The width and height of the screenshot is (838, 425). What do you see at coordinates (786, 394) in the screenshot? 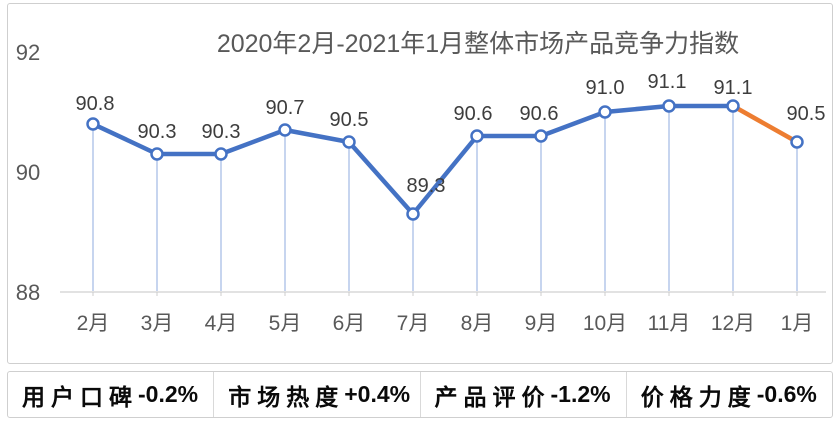
I see `metric-value: -0.6%` at bounding box center [786, 394].